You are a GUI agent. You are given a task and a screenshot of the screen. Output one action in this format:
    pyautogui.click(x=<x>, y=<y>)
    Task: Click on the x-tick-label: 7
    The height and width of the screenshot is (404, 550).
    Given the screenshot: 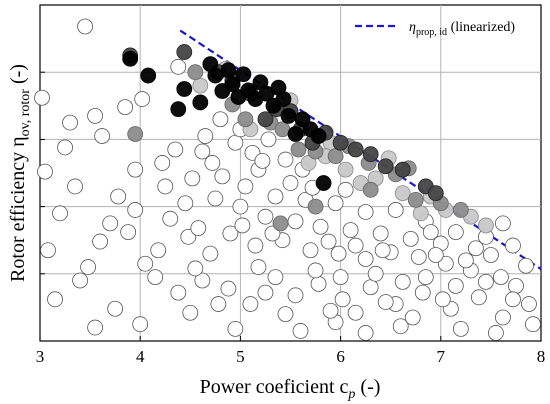 What is the action you would take?
    pyautogui.click(x=441, y=356)
    